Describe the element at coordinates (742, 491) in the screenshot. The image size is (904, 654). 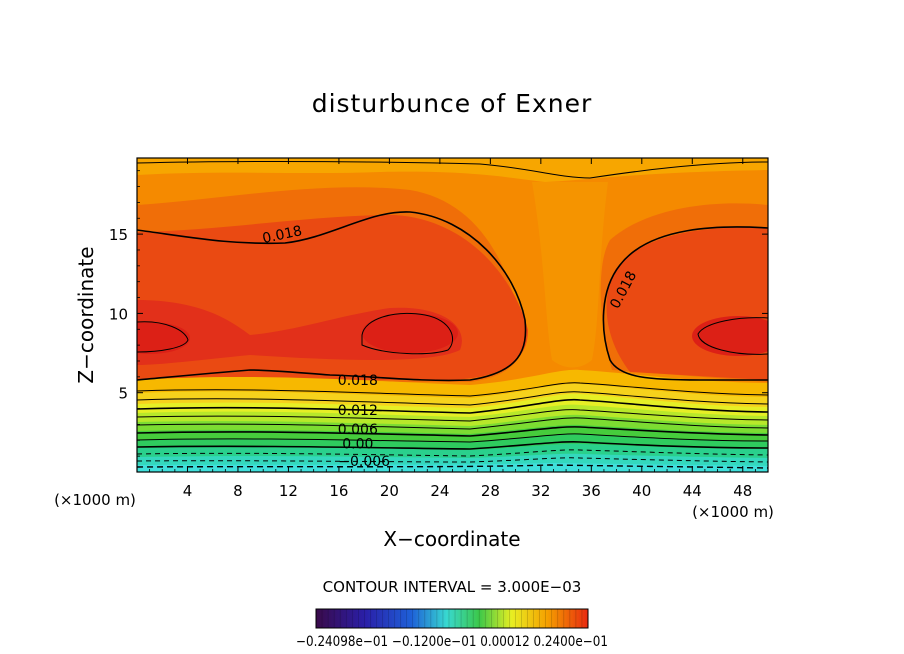
I see `x-tick-label: 48` at that location.